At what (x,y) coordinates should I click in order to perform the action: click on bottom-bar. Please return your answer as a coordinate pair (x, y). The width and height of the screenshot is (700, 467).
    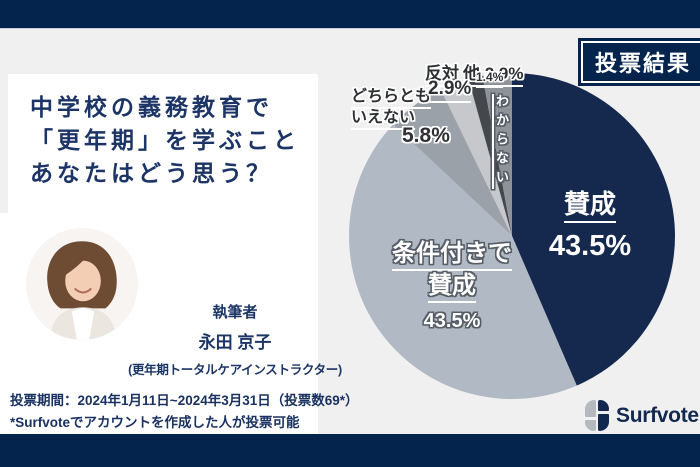
    Looking at the image, I should click on (350, 450).